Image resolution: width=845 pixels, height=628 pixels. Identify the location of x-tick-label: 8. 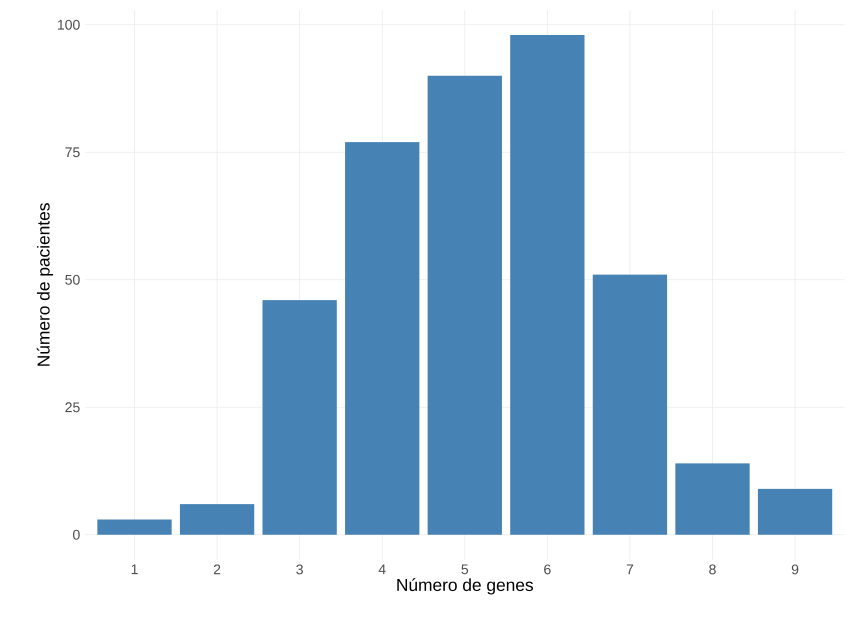
(712, 569).